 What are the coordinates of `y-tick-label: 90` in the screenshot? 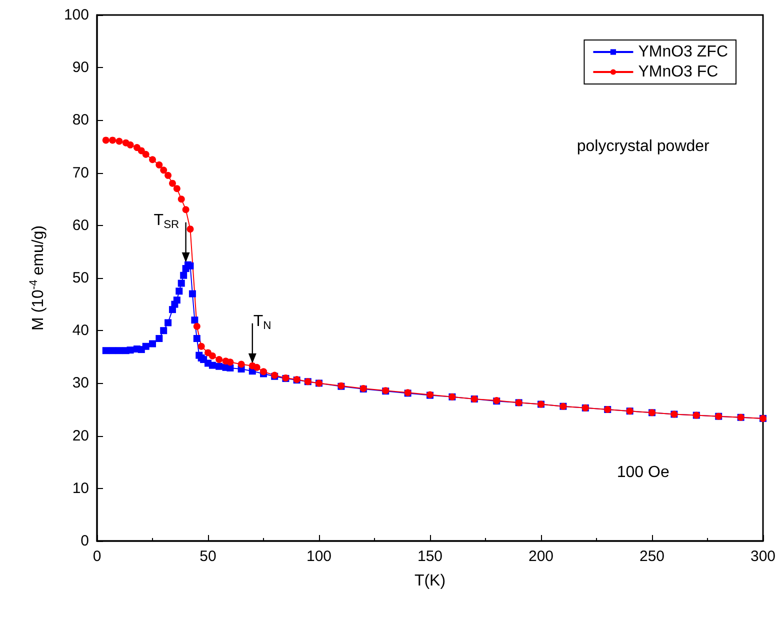 It's located at (80, 67).